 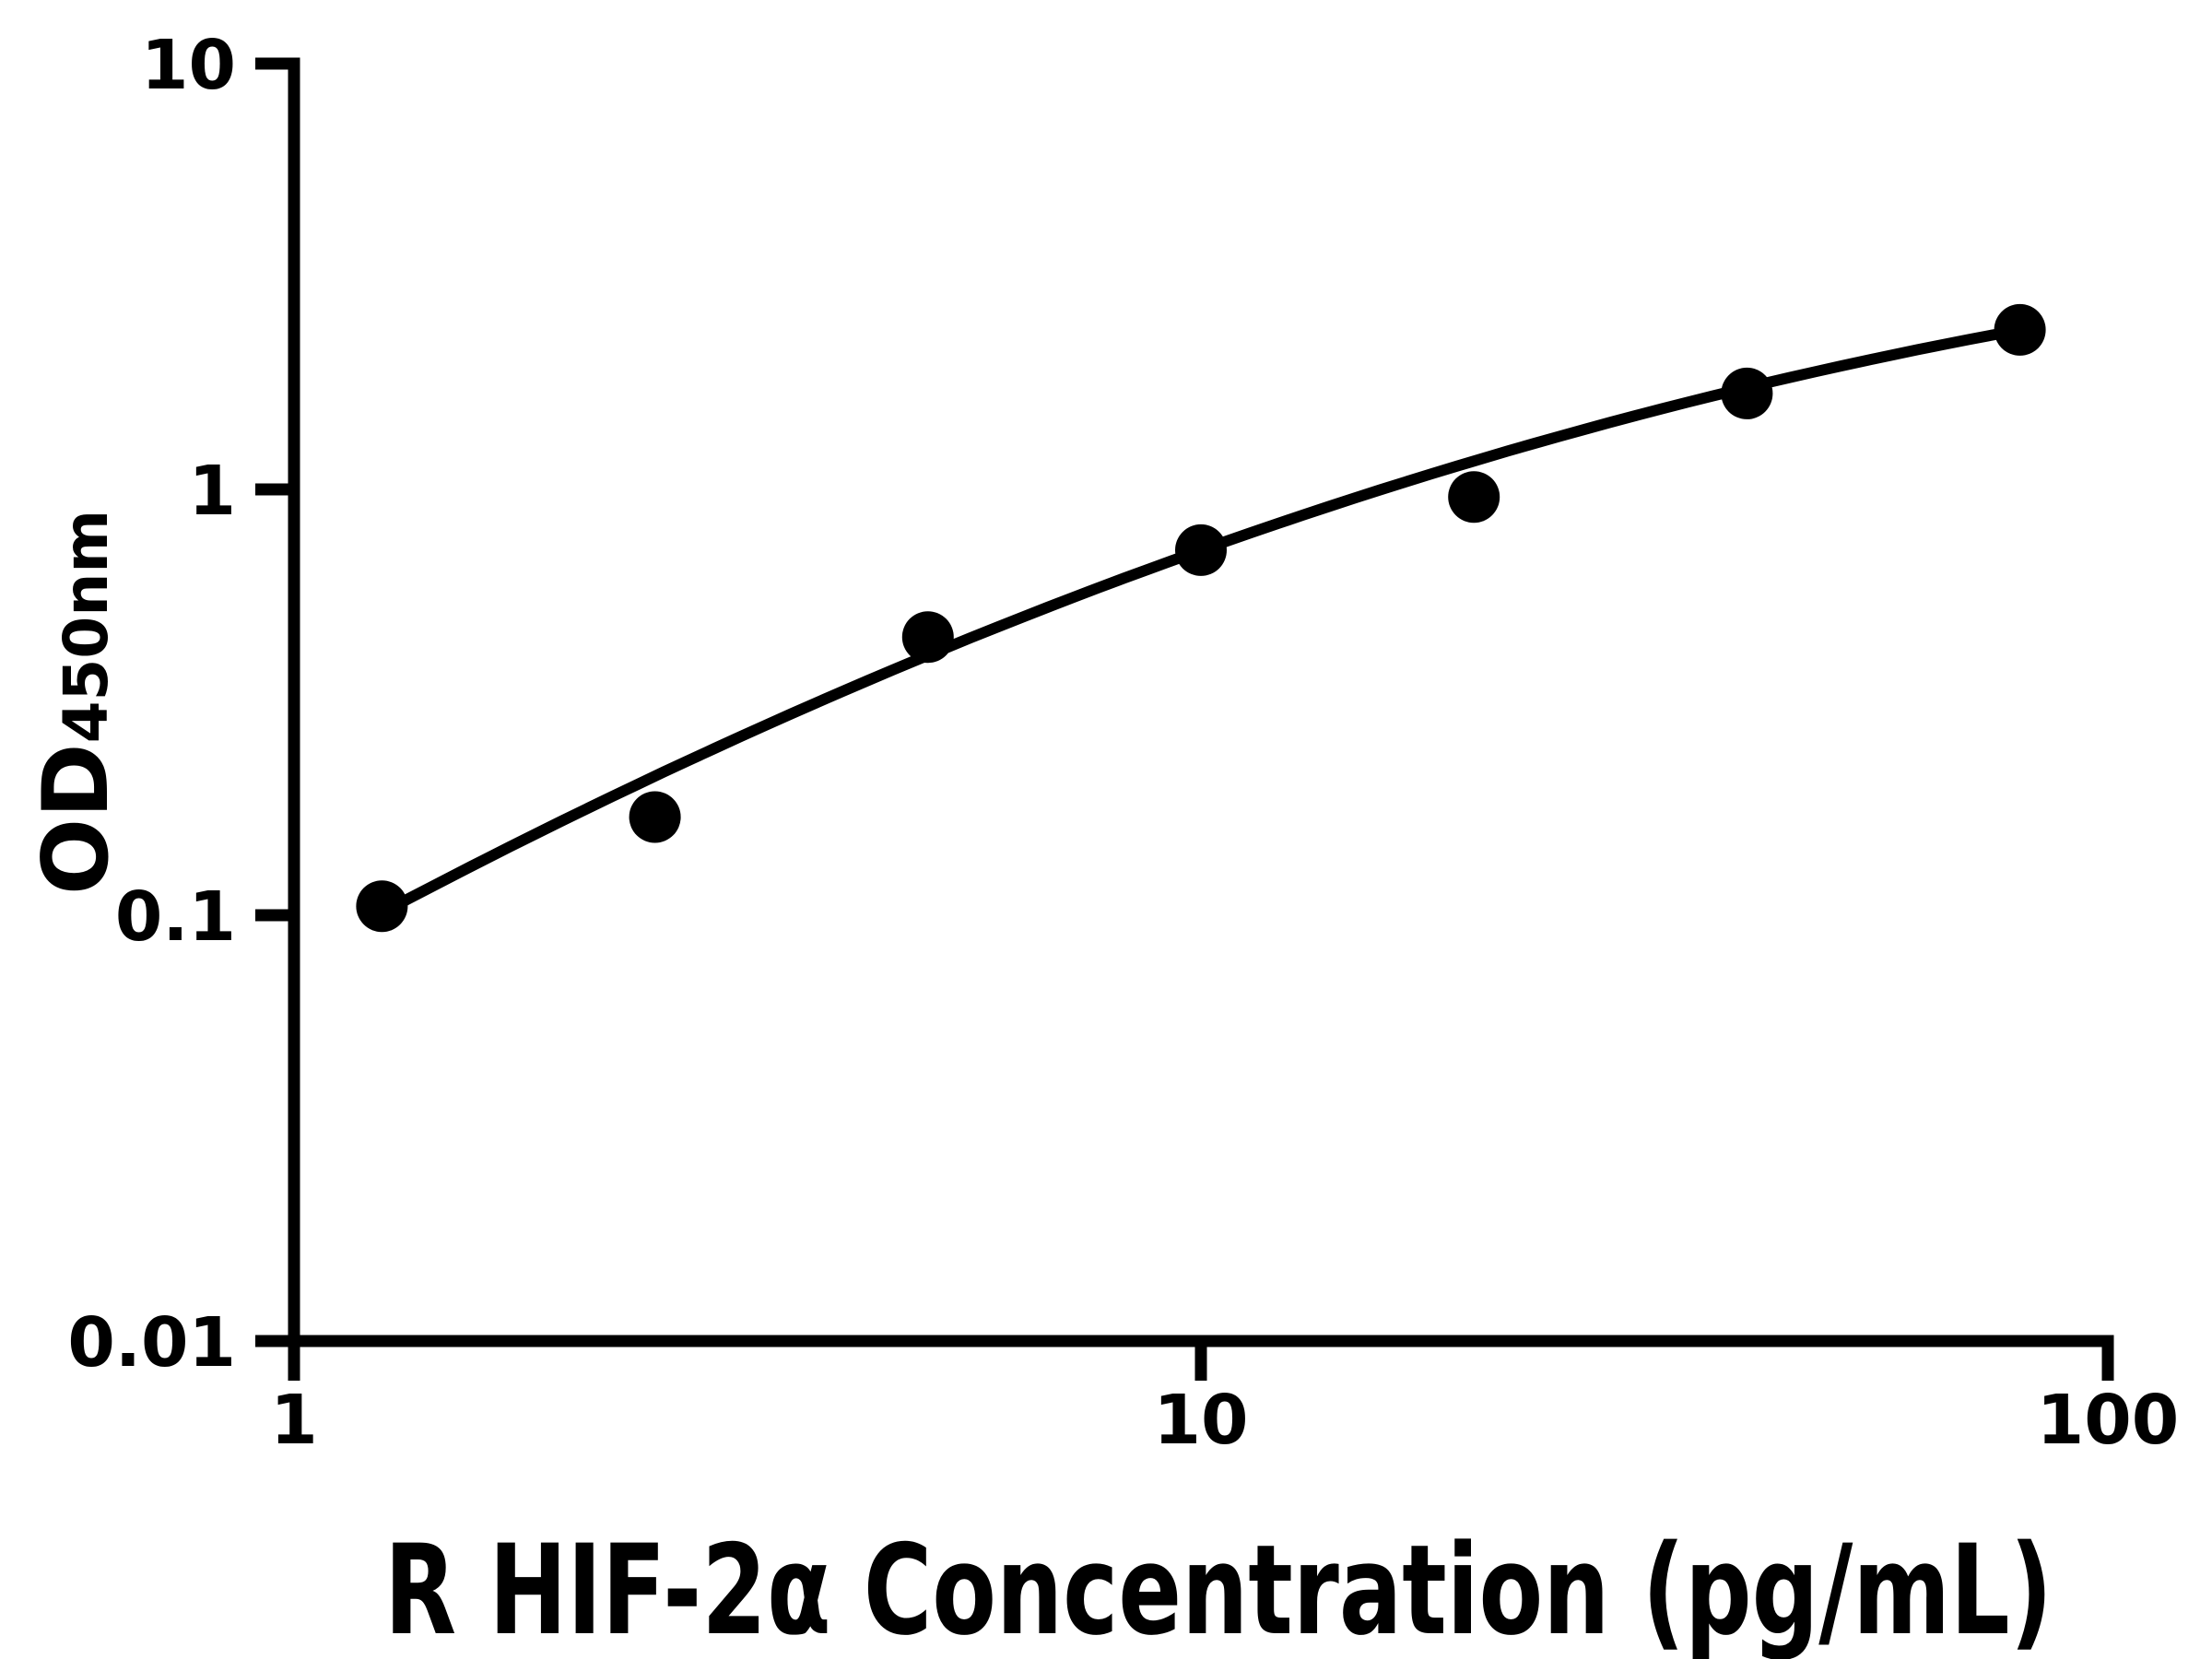 I want to click on x-tick-label: 10, so click(x=1201, y=1420).